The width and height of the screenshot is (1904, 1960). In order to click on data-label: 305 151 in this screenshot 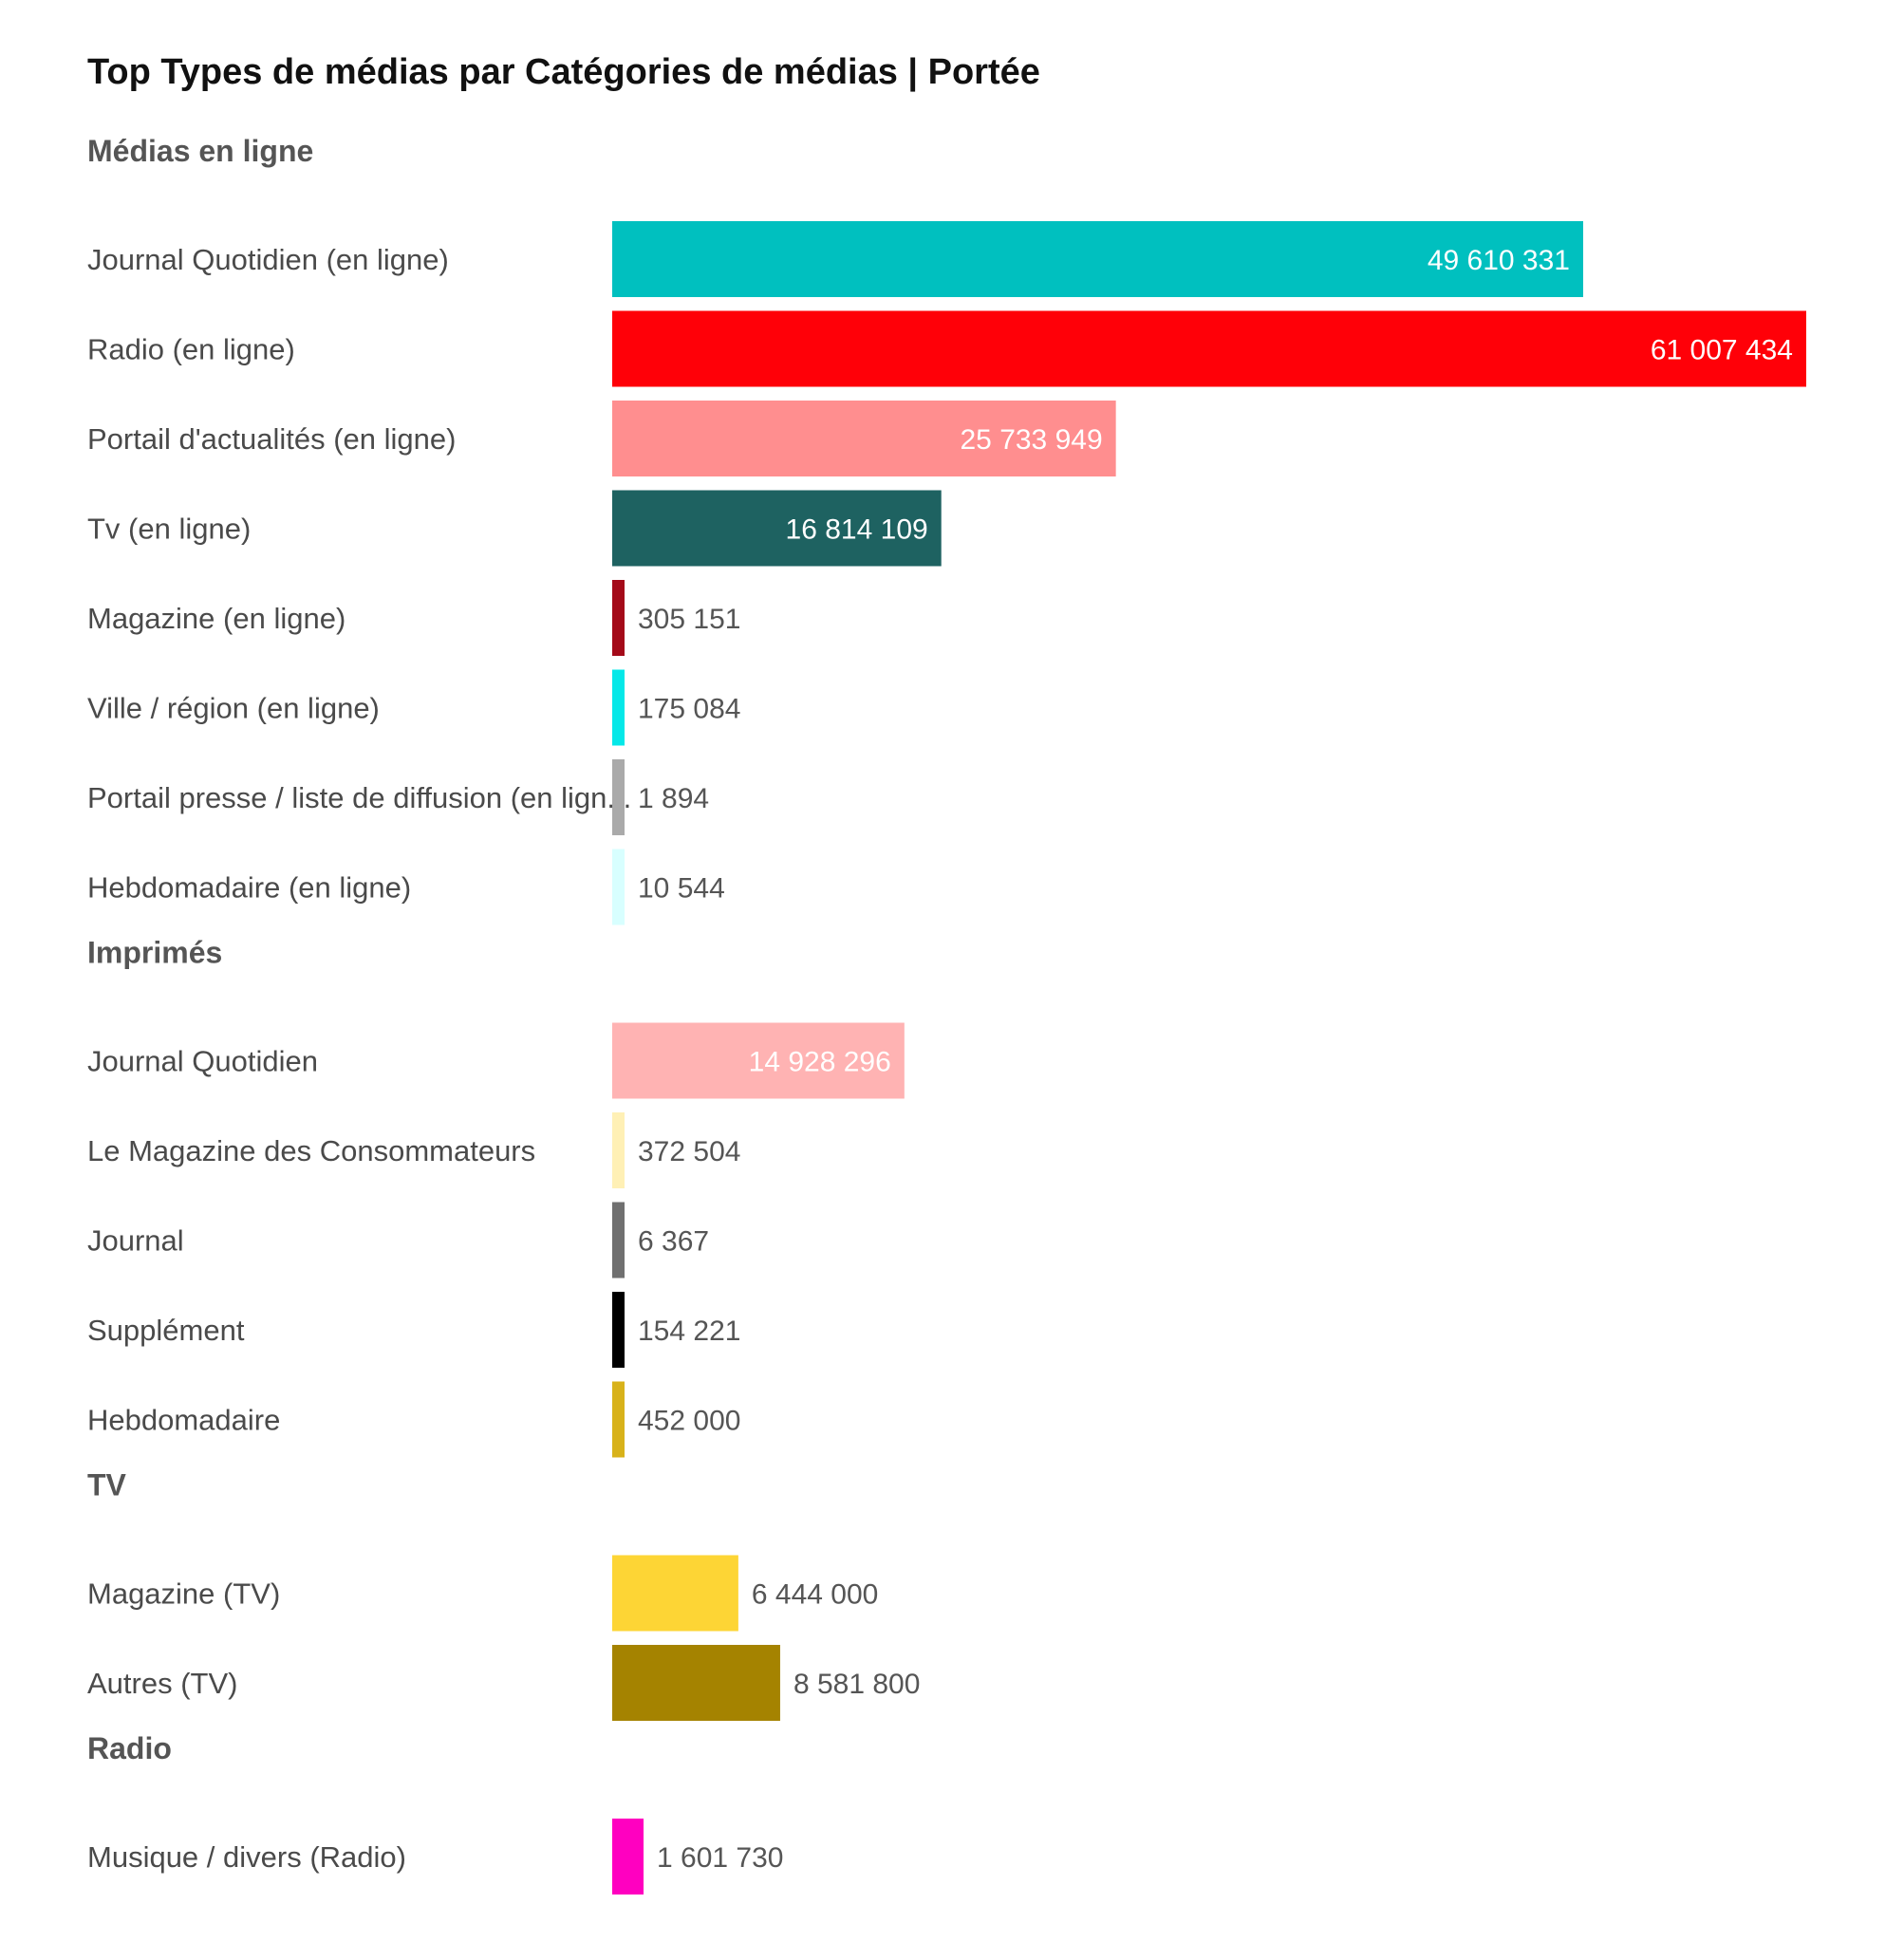, I will do `click(689, 619)`.